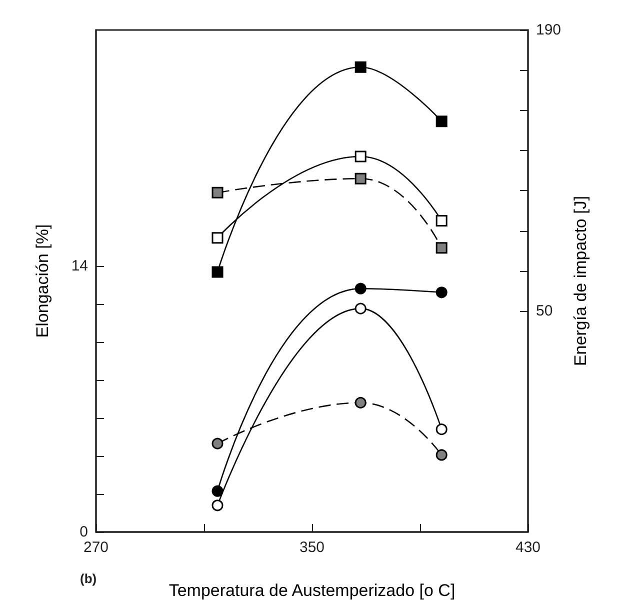 The image size is (624, 612). What do you see at coordinates (312, 590) in the screenshot?
I see `x-axis-title: Temperatura de Austemperizado [o C]` at bounding box center [312, 590].